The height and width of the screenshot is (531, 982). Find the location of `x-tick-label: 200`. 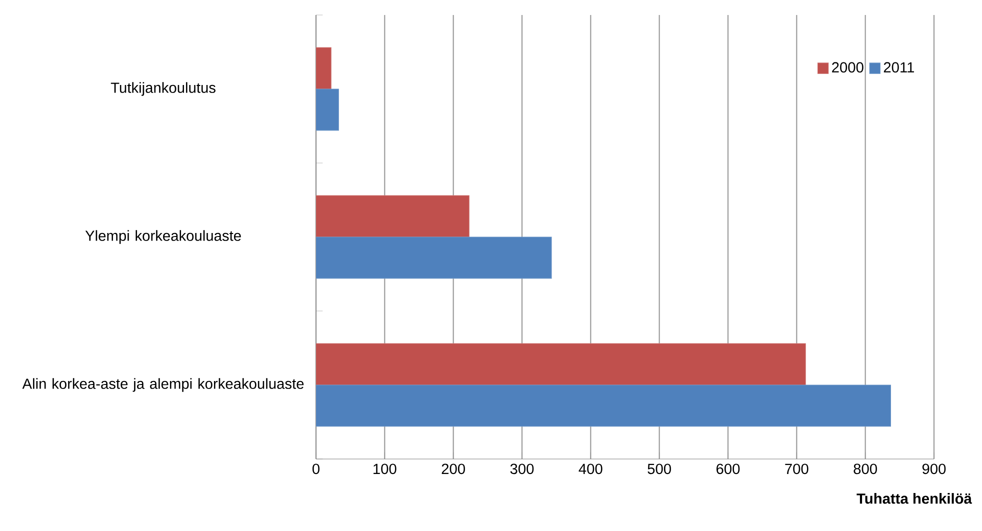

x-tick-label: 200 is located at coordinates (453, 469).